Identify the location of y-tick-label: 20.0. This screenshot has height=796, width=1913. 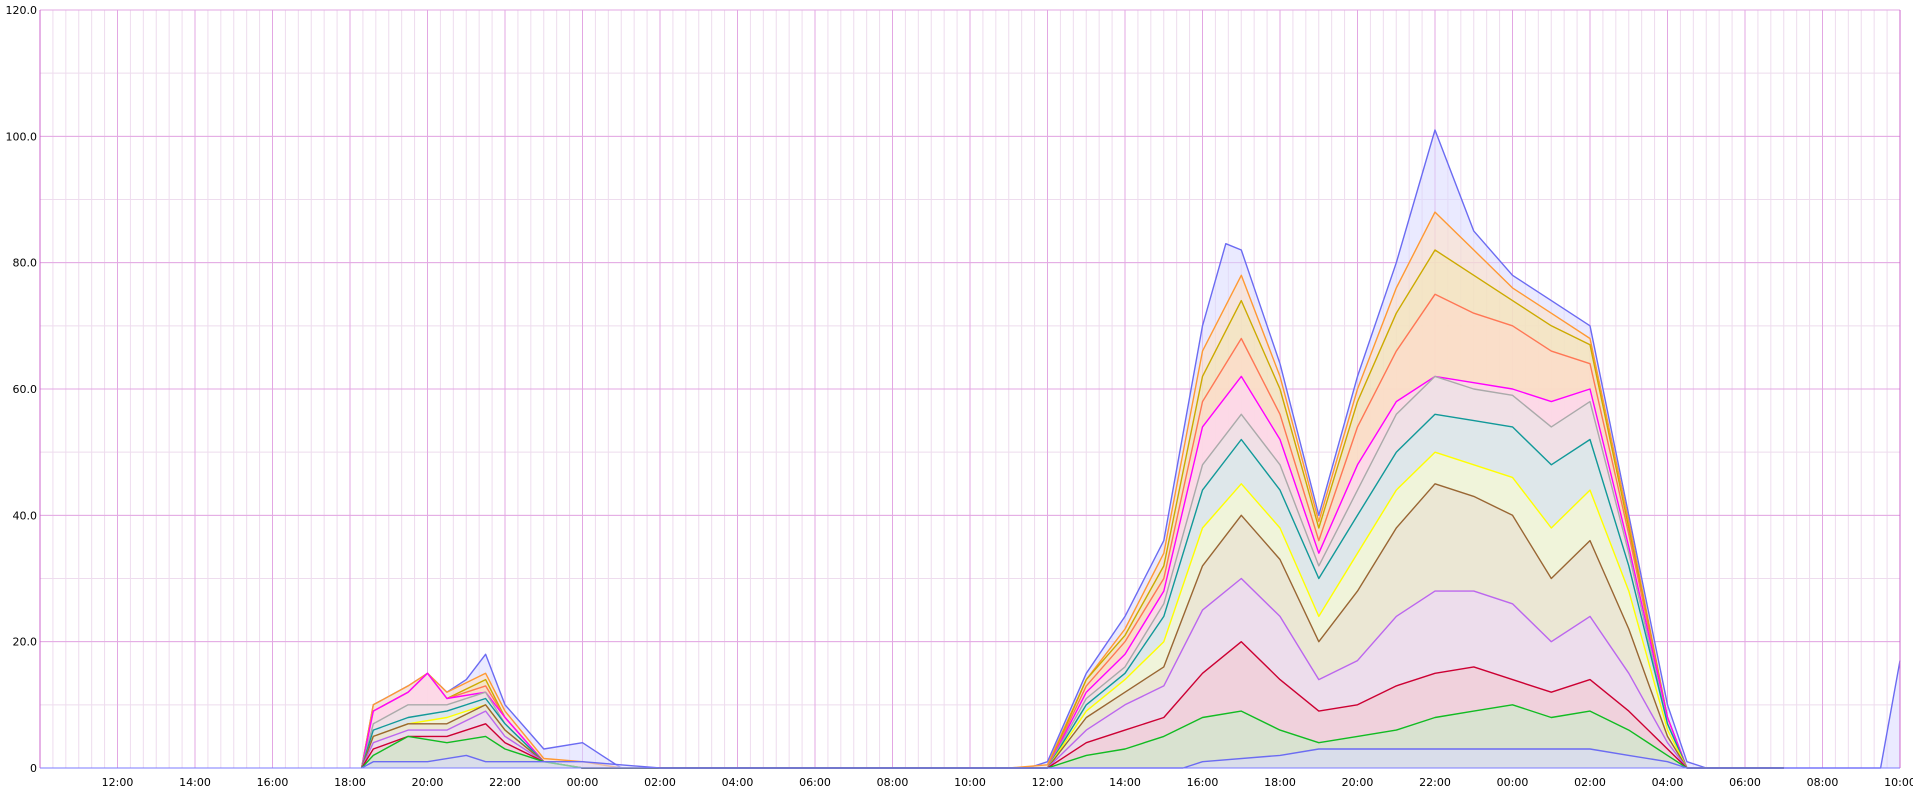
(25, 642).